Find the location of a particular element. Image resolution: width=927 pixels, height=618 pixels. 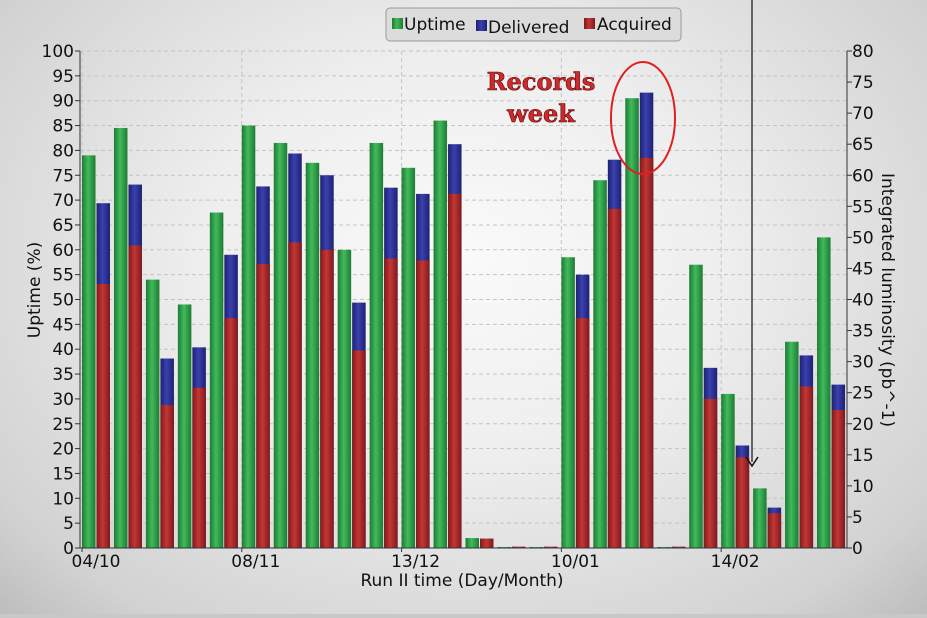

x-axis-tick-label: 13/12 is located at coordinates (415, 562).